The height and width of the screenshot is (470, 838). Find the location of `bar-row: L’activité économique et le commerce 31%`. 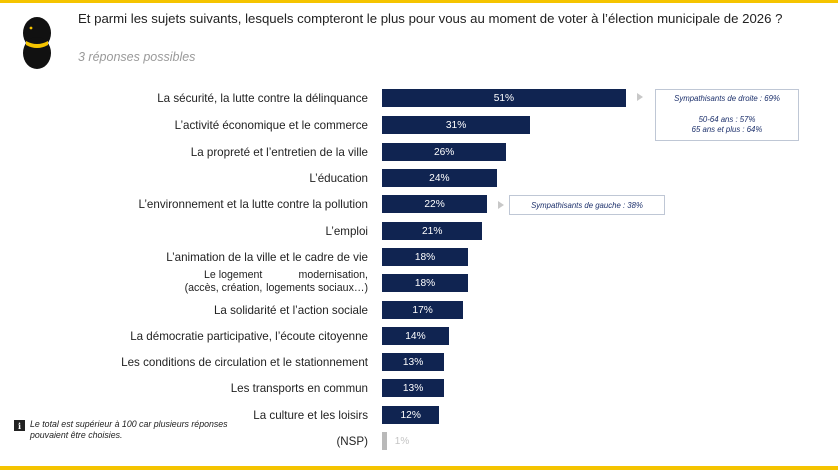

bar-row: L’activité économique et le commerce 31% is located at coordinates (419, 125).